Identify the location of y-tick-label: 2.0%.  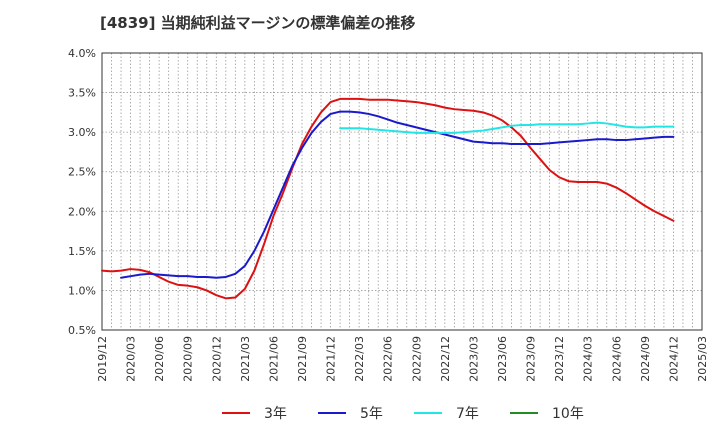
(82, 211).